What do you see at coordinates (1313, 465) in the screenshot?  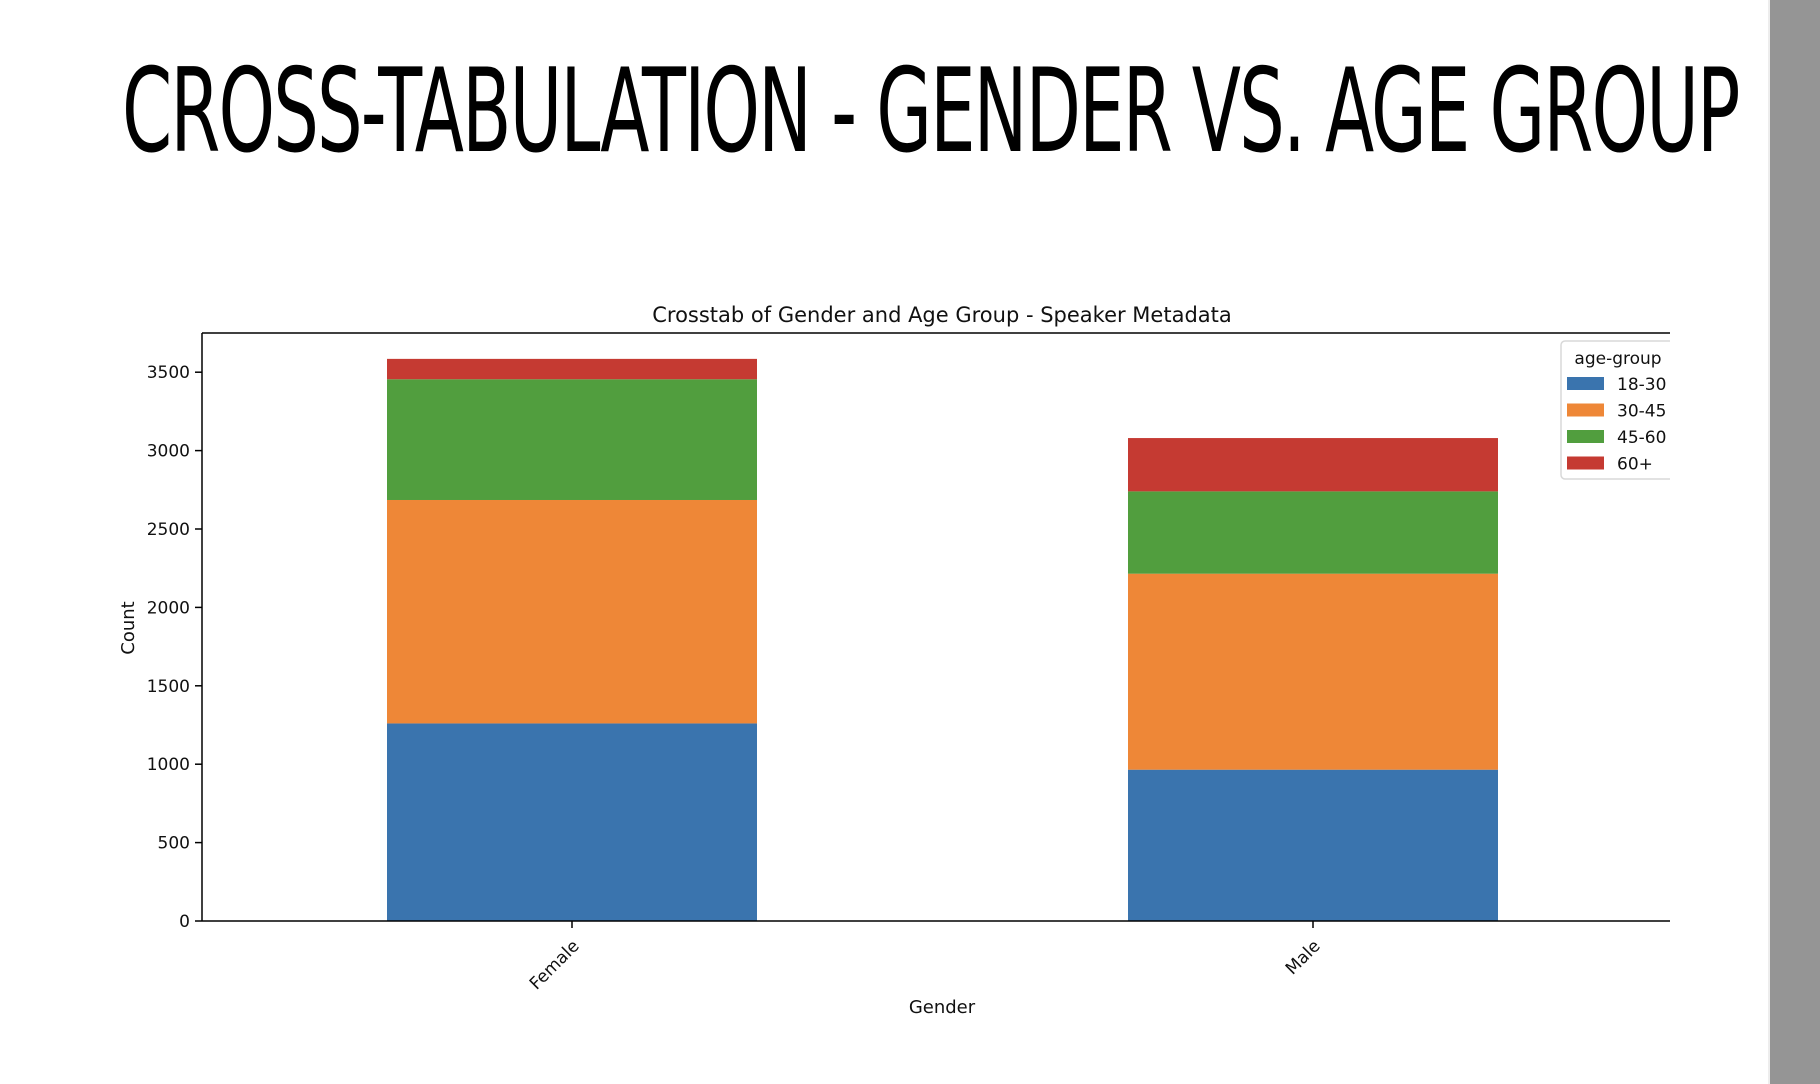 I see `bar-male-60plus` at bounding box center [1313, 465].